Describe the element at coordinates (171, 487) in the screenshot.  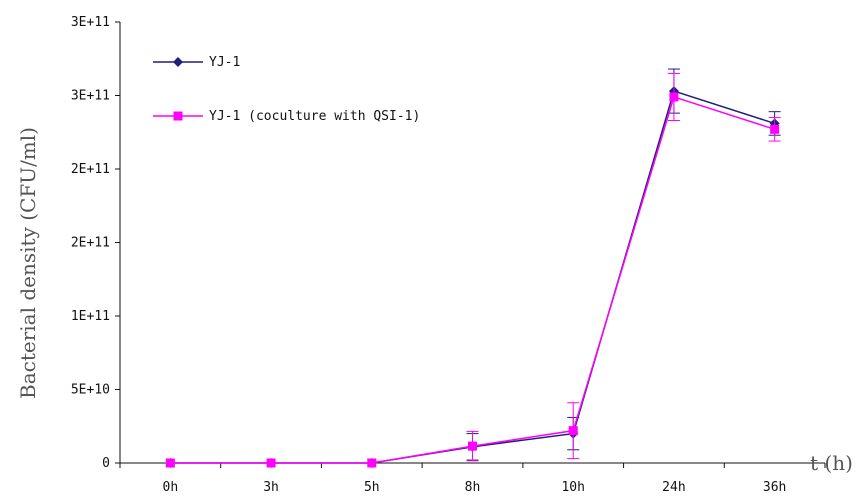
I see `x-tick-label: 0h` at that location.